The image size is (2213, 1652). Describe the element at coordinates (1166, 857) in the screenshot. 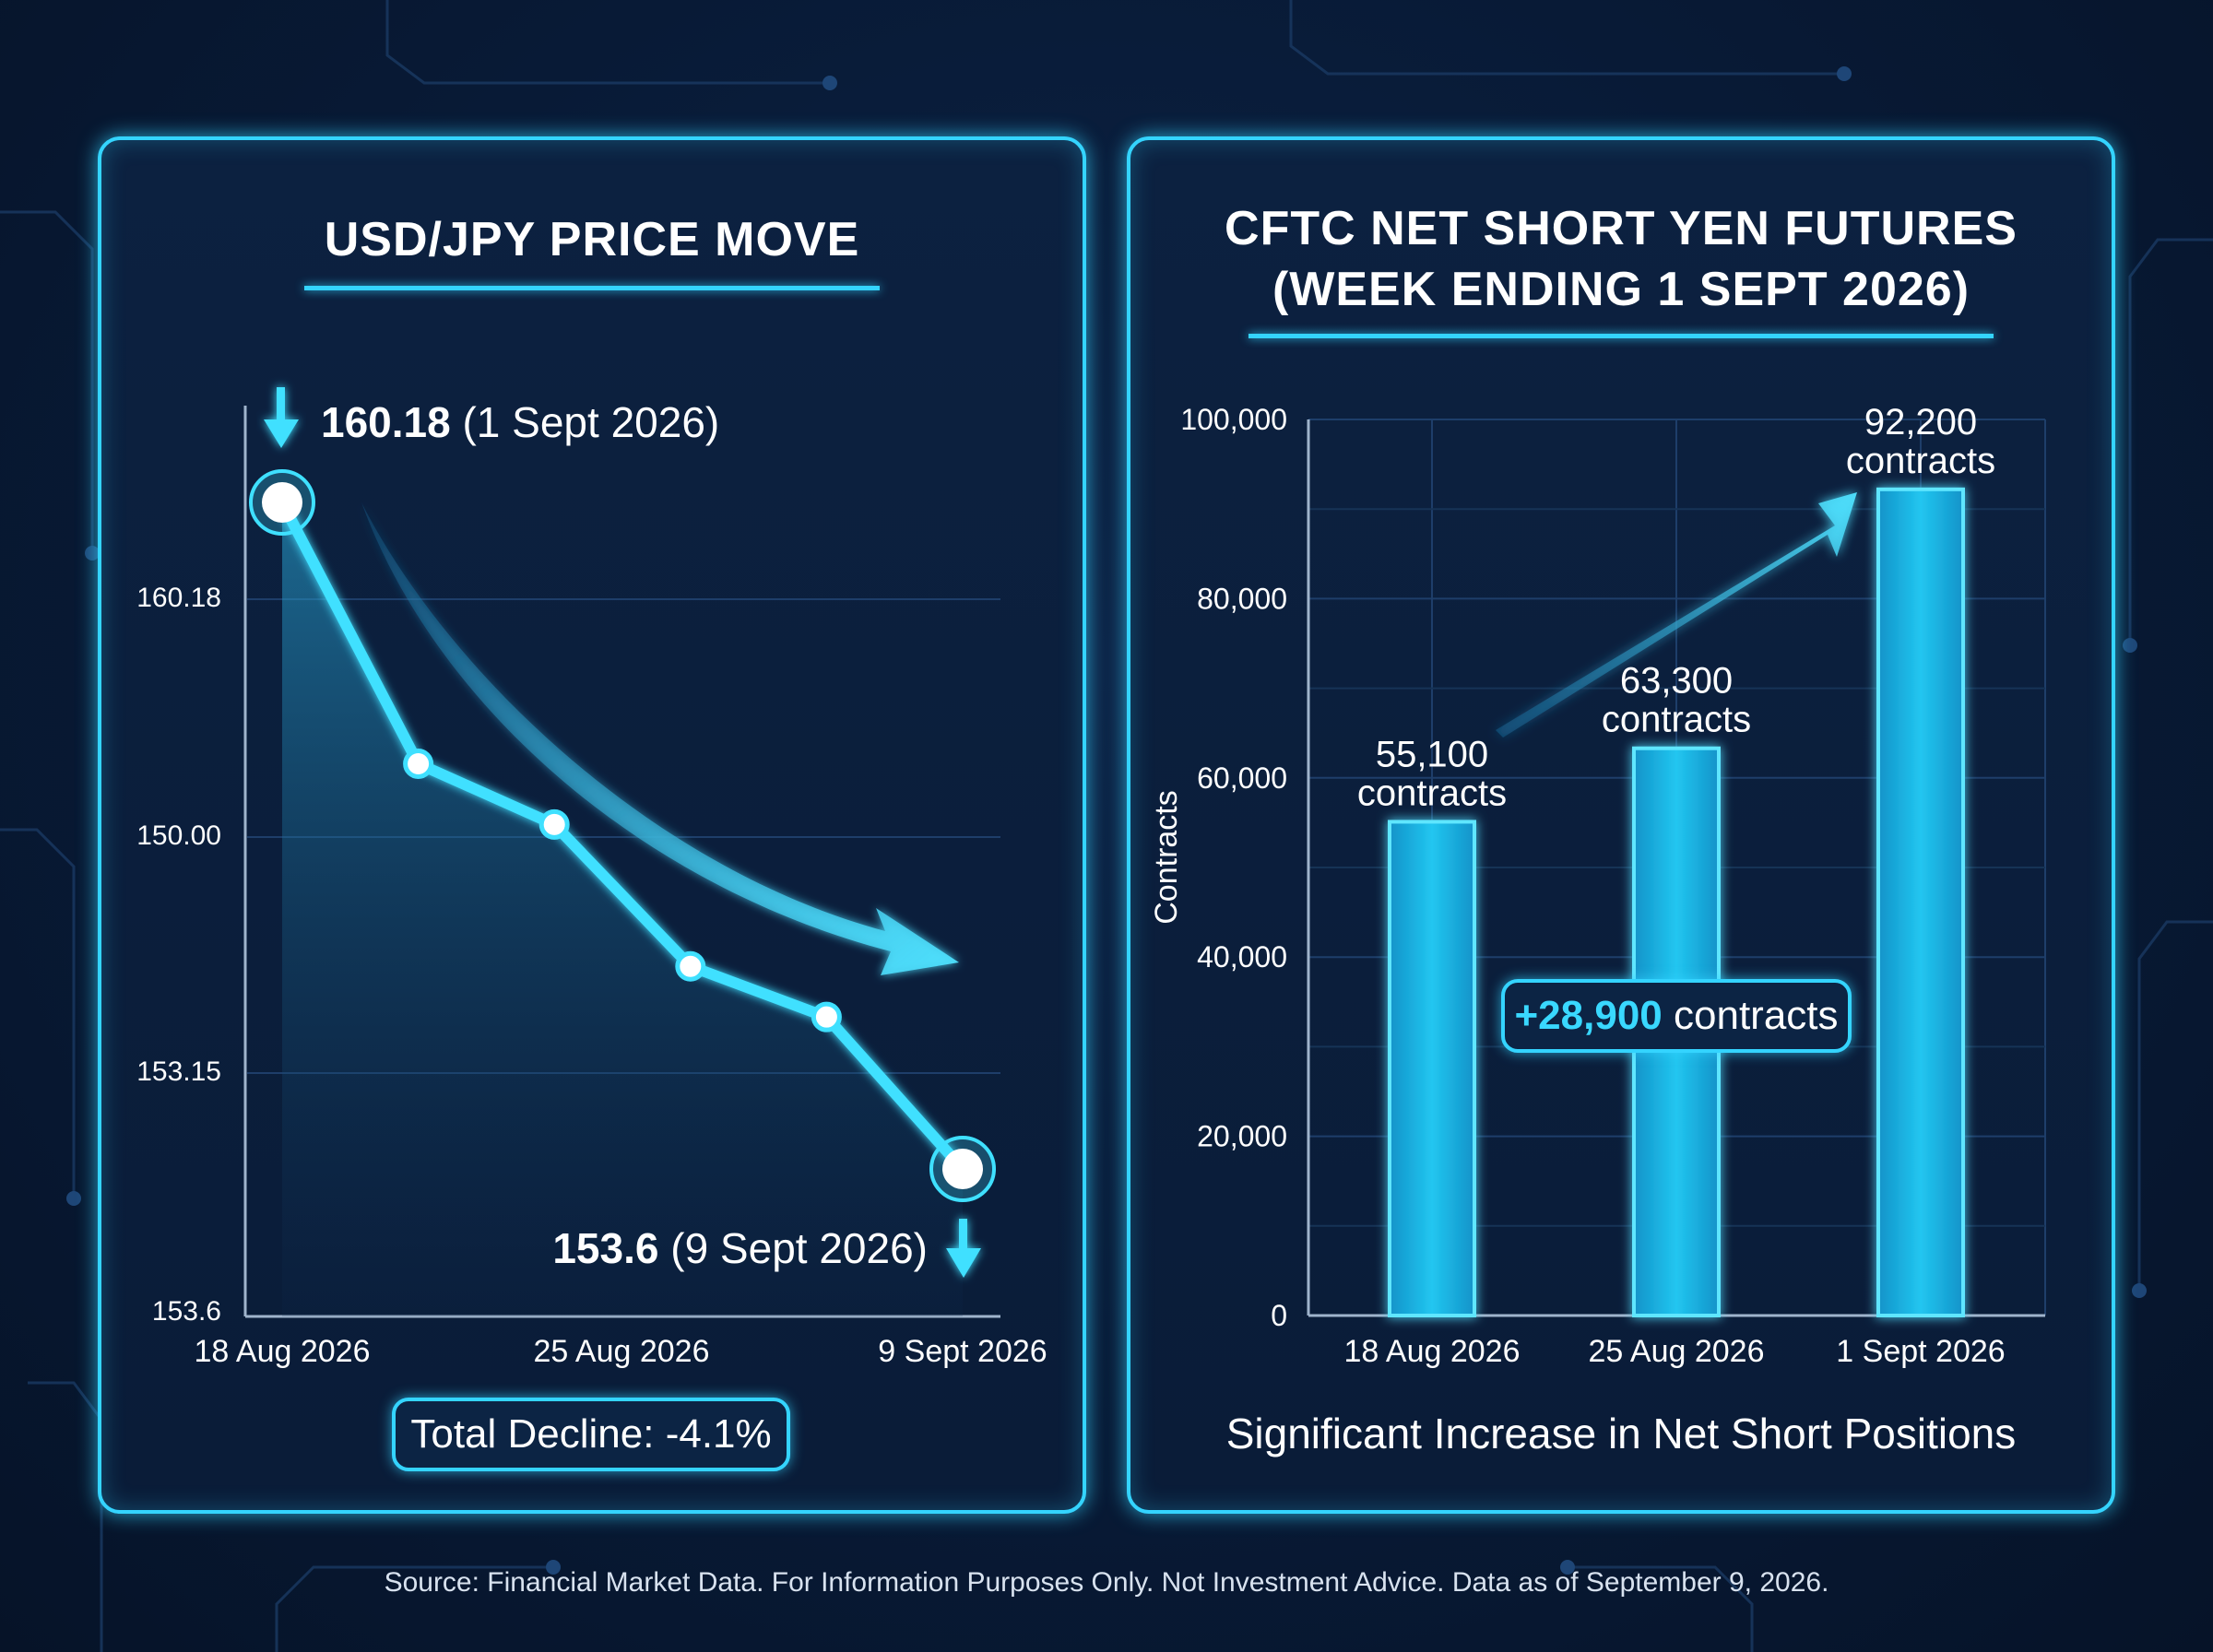

I see `y-axis-label: Contracts` at that location.